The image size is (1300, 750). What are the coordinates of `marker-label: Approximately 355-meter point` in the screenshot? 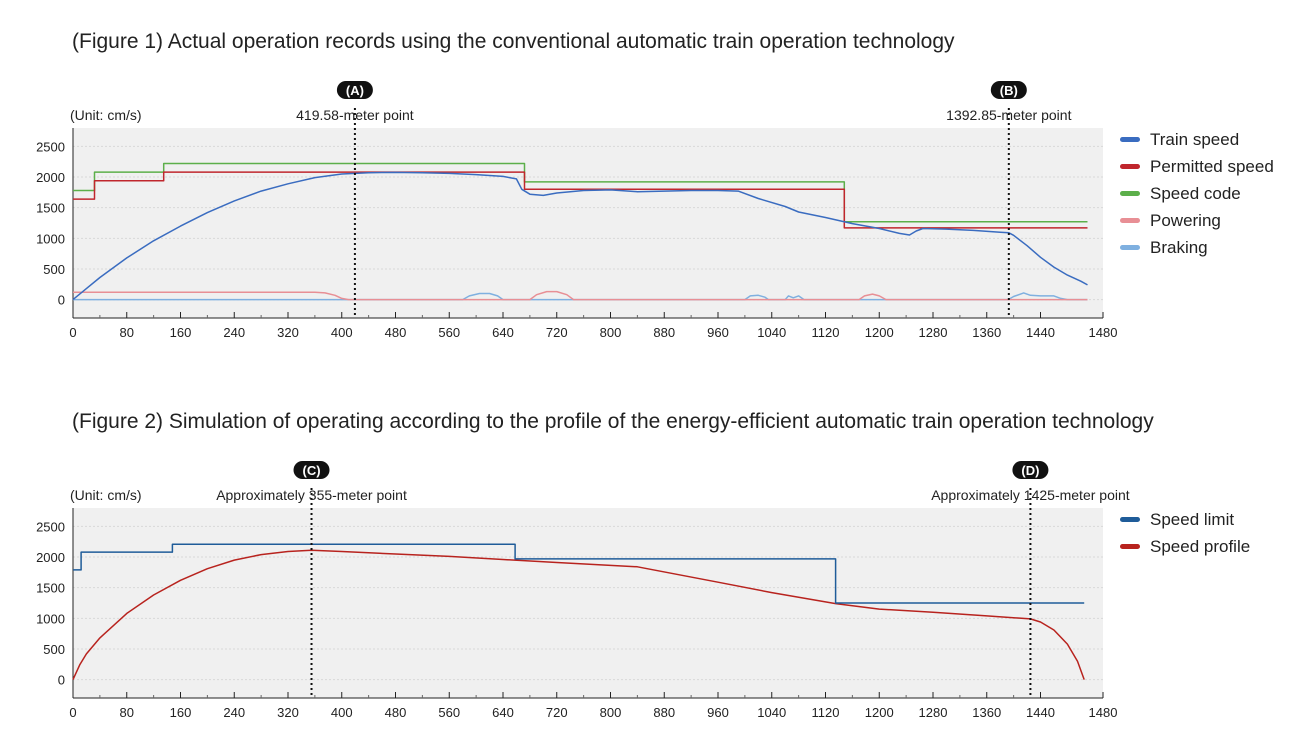 It's located at (311, 495).